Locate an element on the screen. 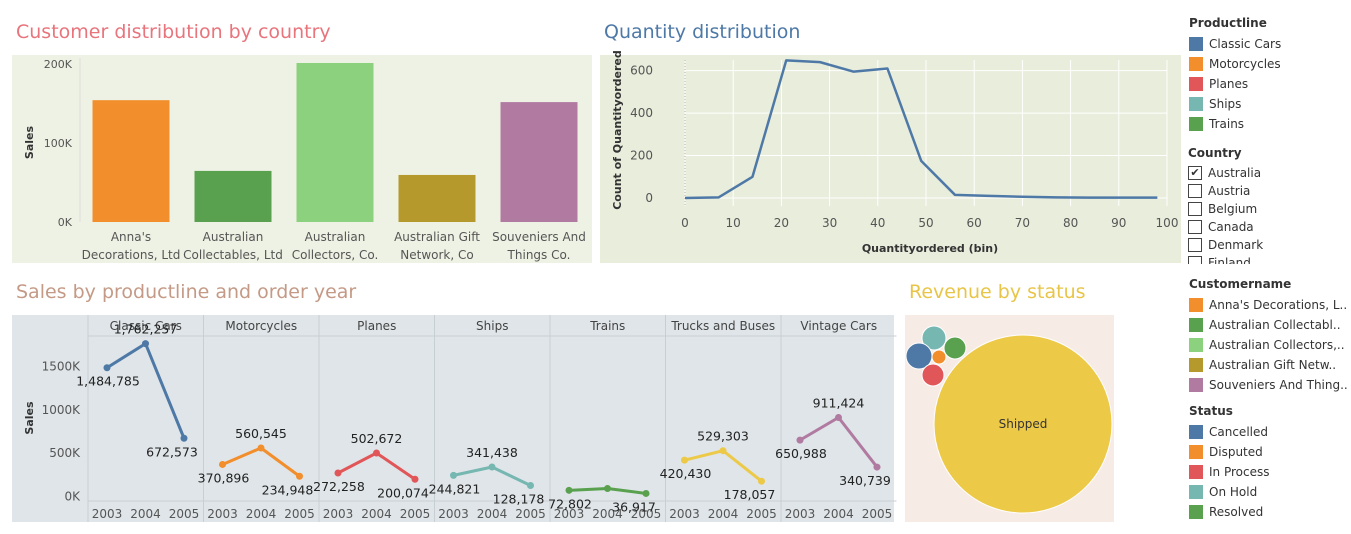  status-legend-item: Disputed is located at coordinates (1229, 452).